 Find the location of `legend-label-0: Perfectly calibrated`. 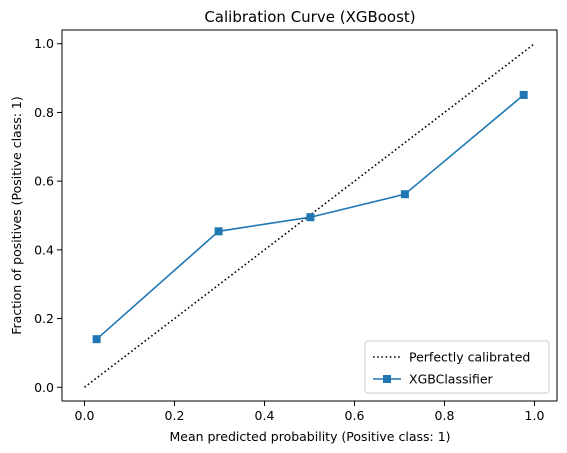

legend-label-0: Perfectly calibrated is located at coordinates (469, 357).